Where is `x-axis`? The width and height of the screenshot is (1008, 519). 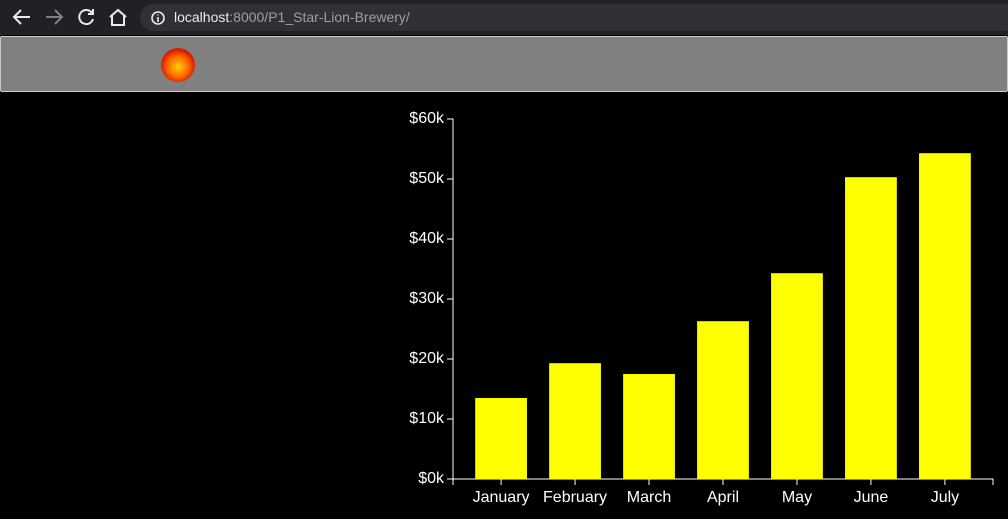 x-axis is located at coordinates (723, 481).